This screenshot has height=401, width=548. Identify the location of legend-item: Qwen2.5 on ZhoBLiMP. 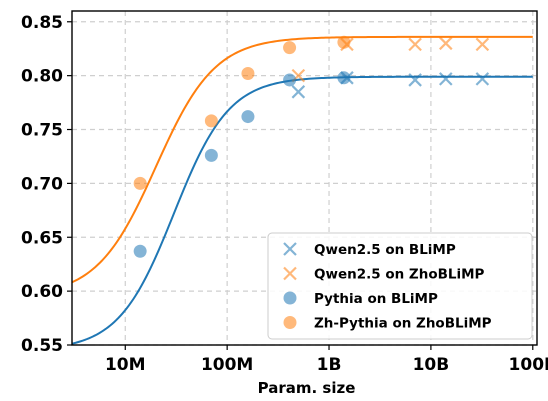
(384, 274).